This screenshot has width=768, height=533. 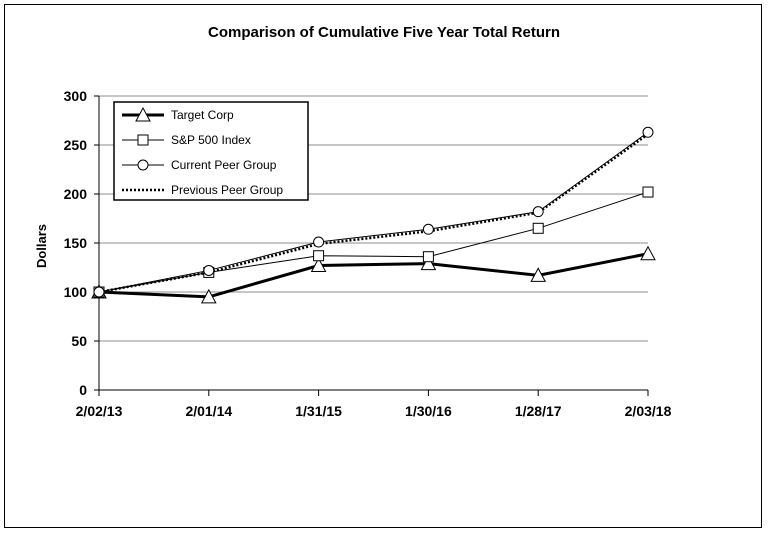 What do you see at coordinates (227, 190) in the screenshot?
I see `legend-label-previous-peer-group: Previous Peer Group` at bounding box center [227, 190].